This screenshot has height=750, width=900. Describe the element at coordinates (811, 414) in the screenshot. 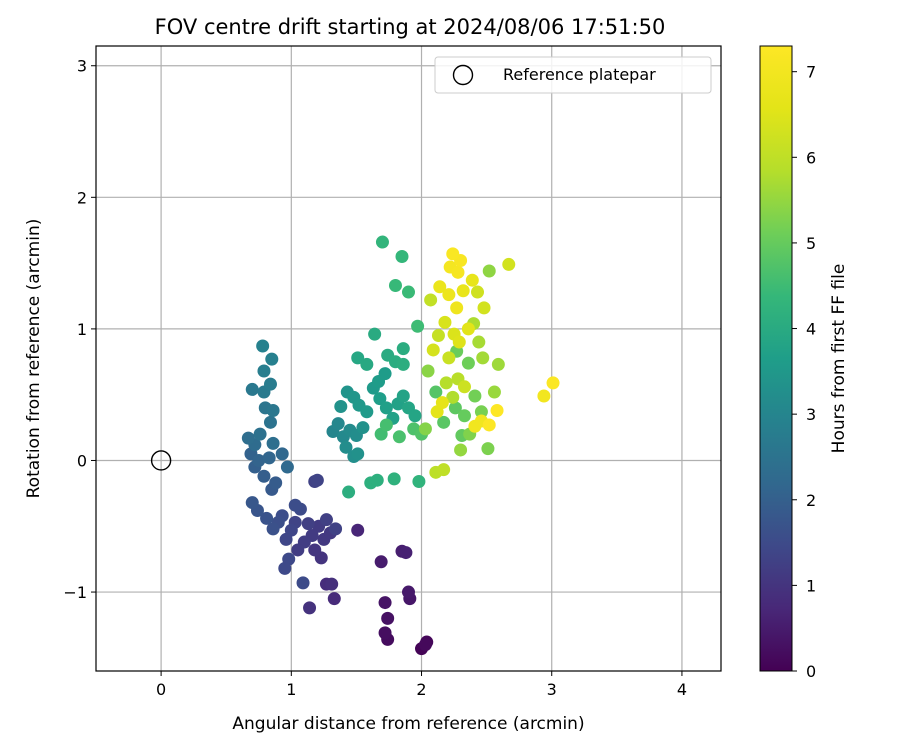

I see `colorbar-tick-label-3: 3` at that location.